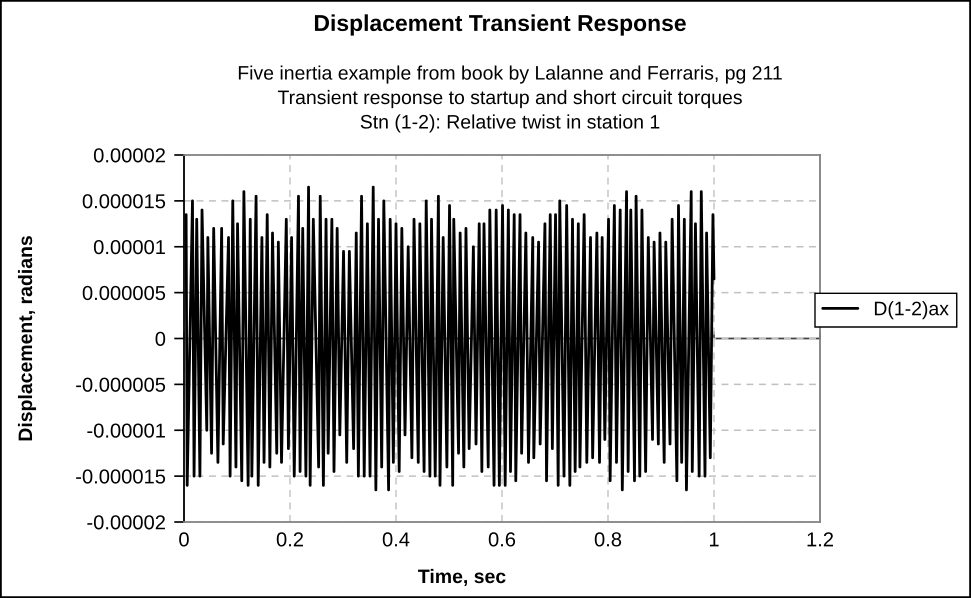 The width and height of the screenshot is (971, 598). Describe the element at coordinates (500, 25) in the screenshot. I see `chart-title: Displacement Transient Response` at that location.